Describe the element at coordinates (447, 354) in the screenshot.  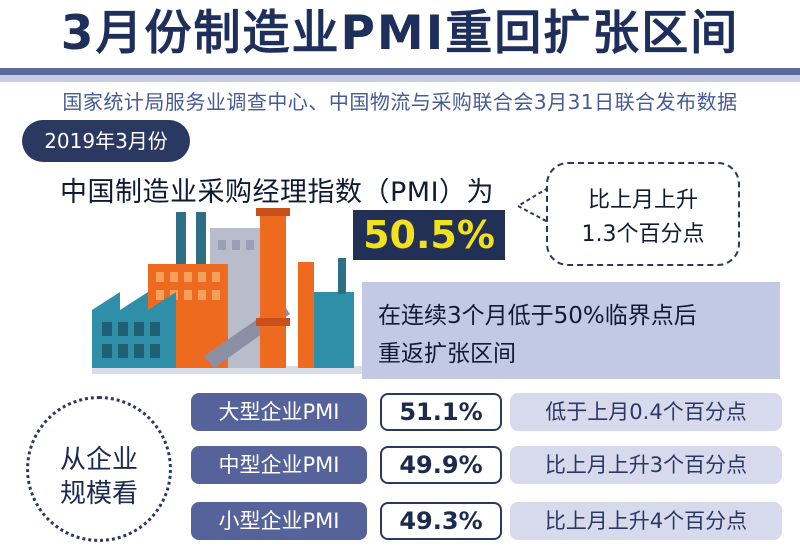
I see `critical-line-2: 重返扩张区间` at that location.